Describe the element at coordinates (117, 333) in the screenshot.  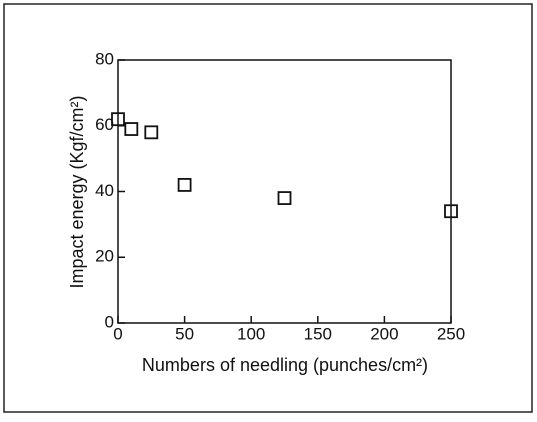
I see `x-tick-label: 0` at that location.